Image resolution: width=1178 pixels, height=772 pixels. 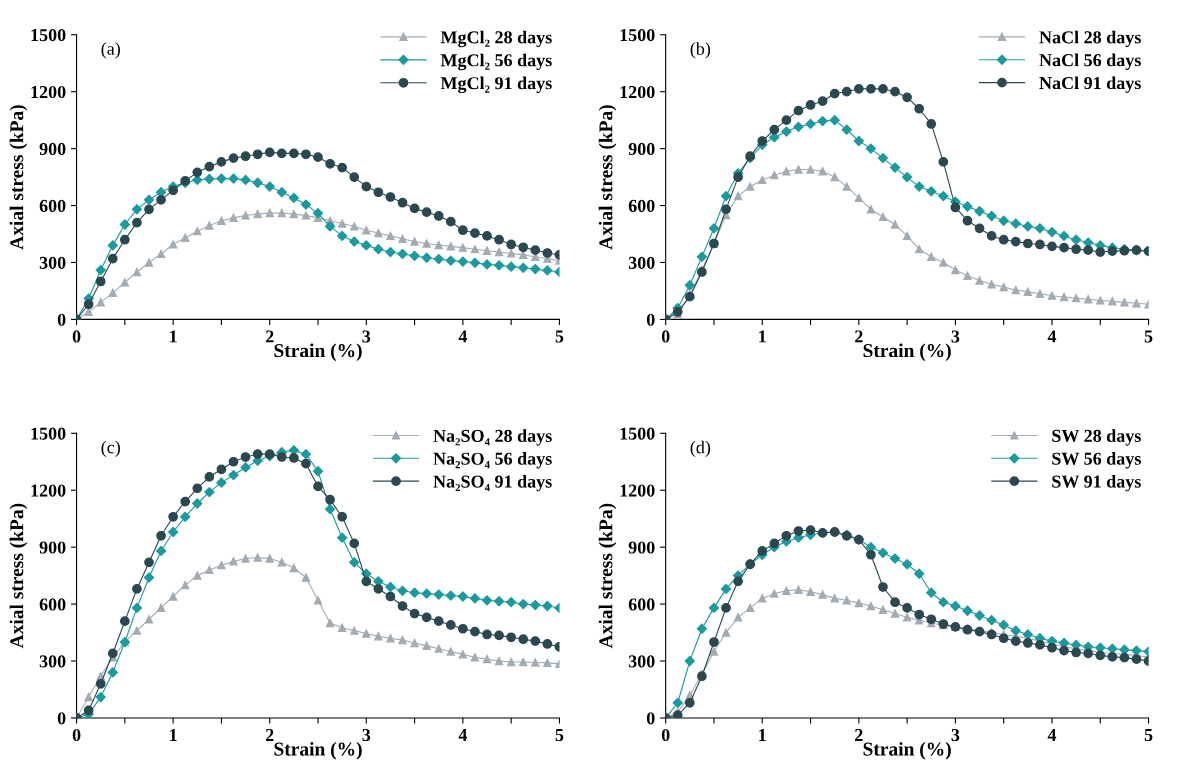 I want to click on legend-label: NaCl 56 days, so click(x=1090, y=61).